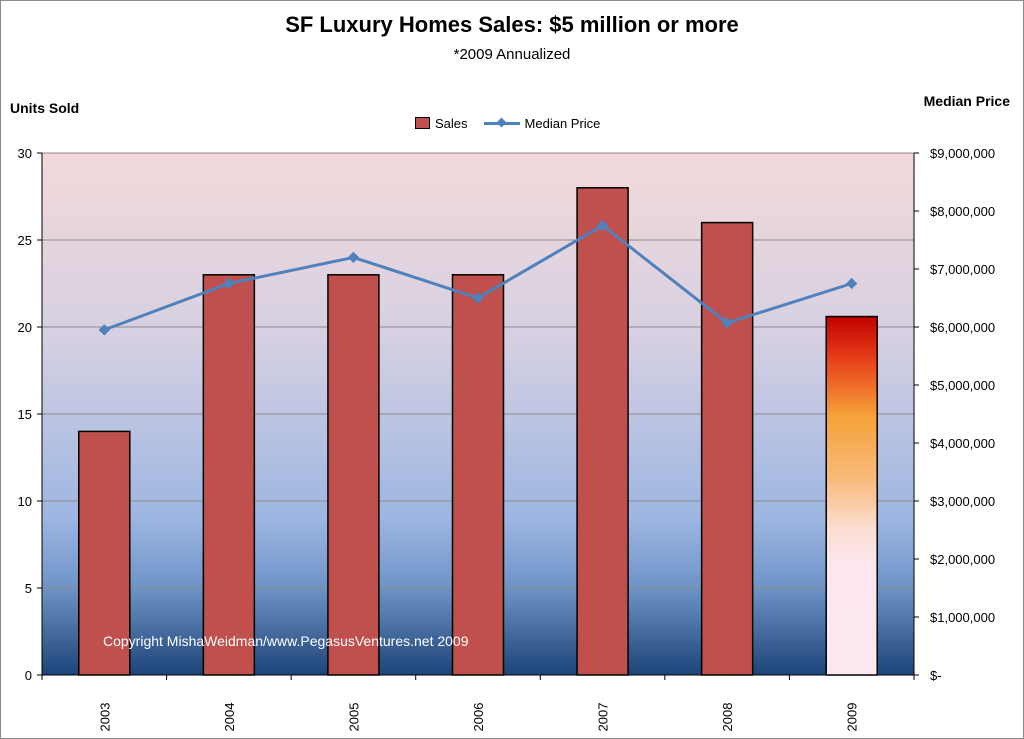  I want to click on bar-2004, so click(229, 475).